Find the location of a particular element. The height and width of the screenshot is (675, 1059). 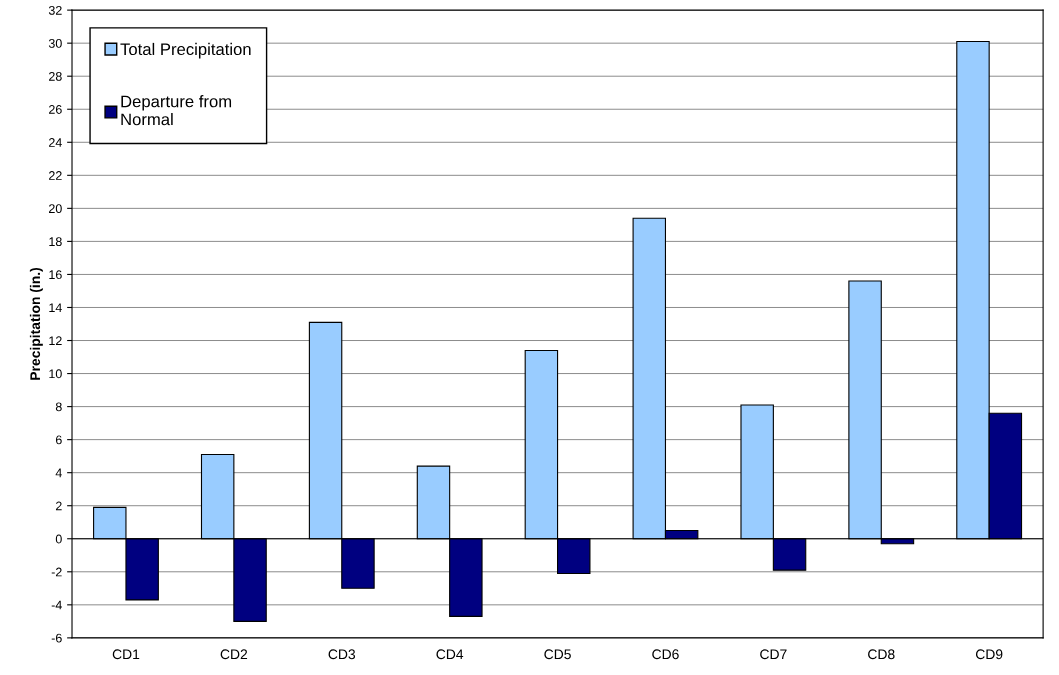

y-tick-label: -4 is located at coordinates (56, 605).